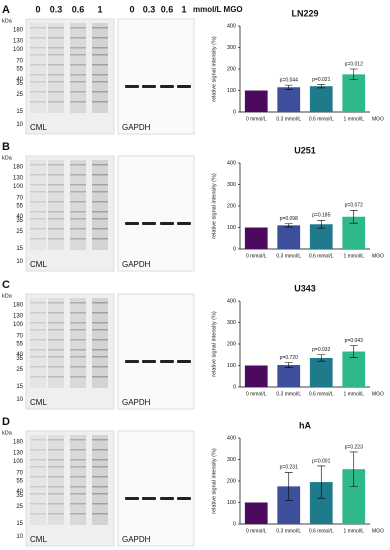 This screenshot has width=390, height=550. Describe the element at coordinates (19, 112) in the screenshot. I see `marker-label: 15` at that location.